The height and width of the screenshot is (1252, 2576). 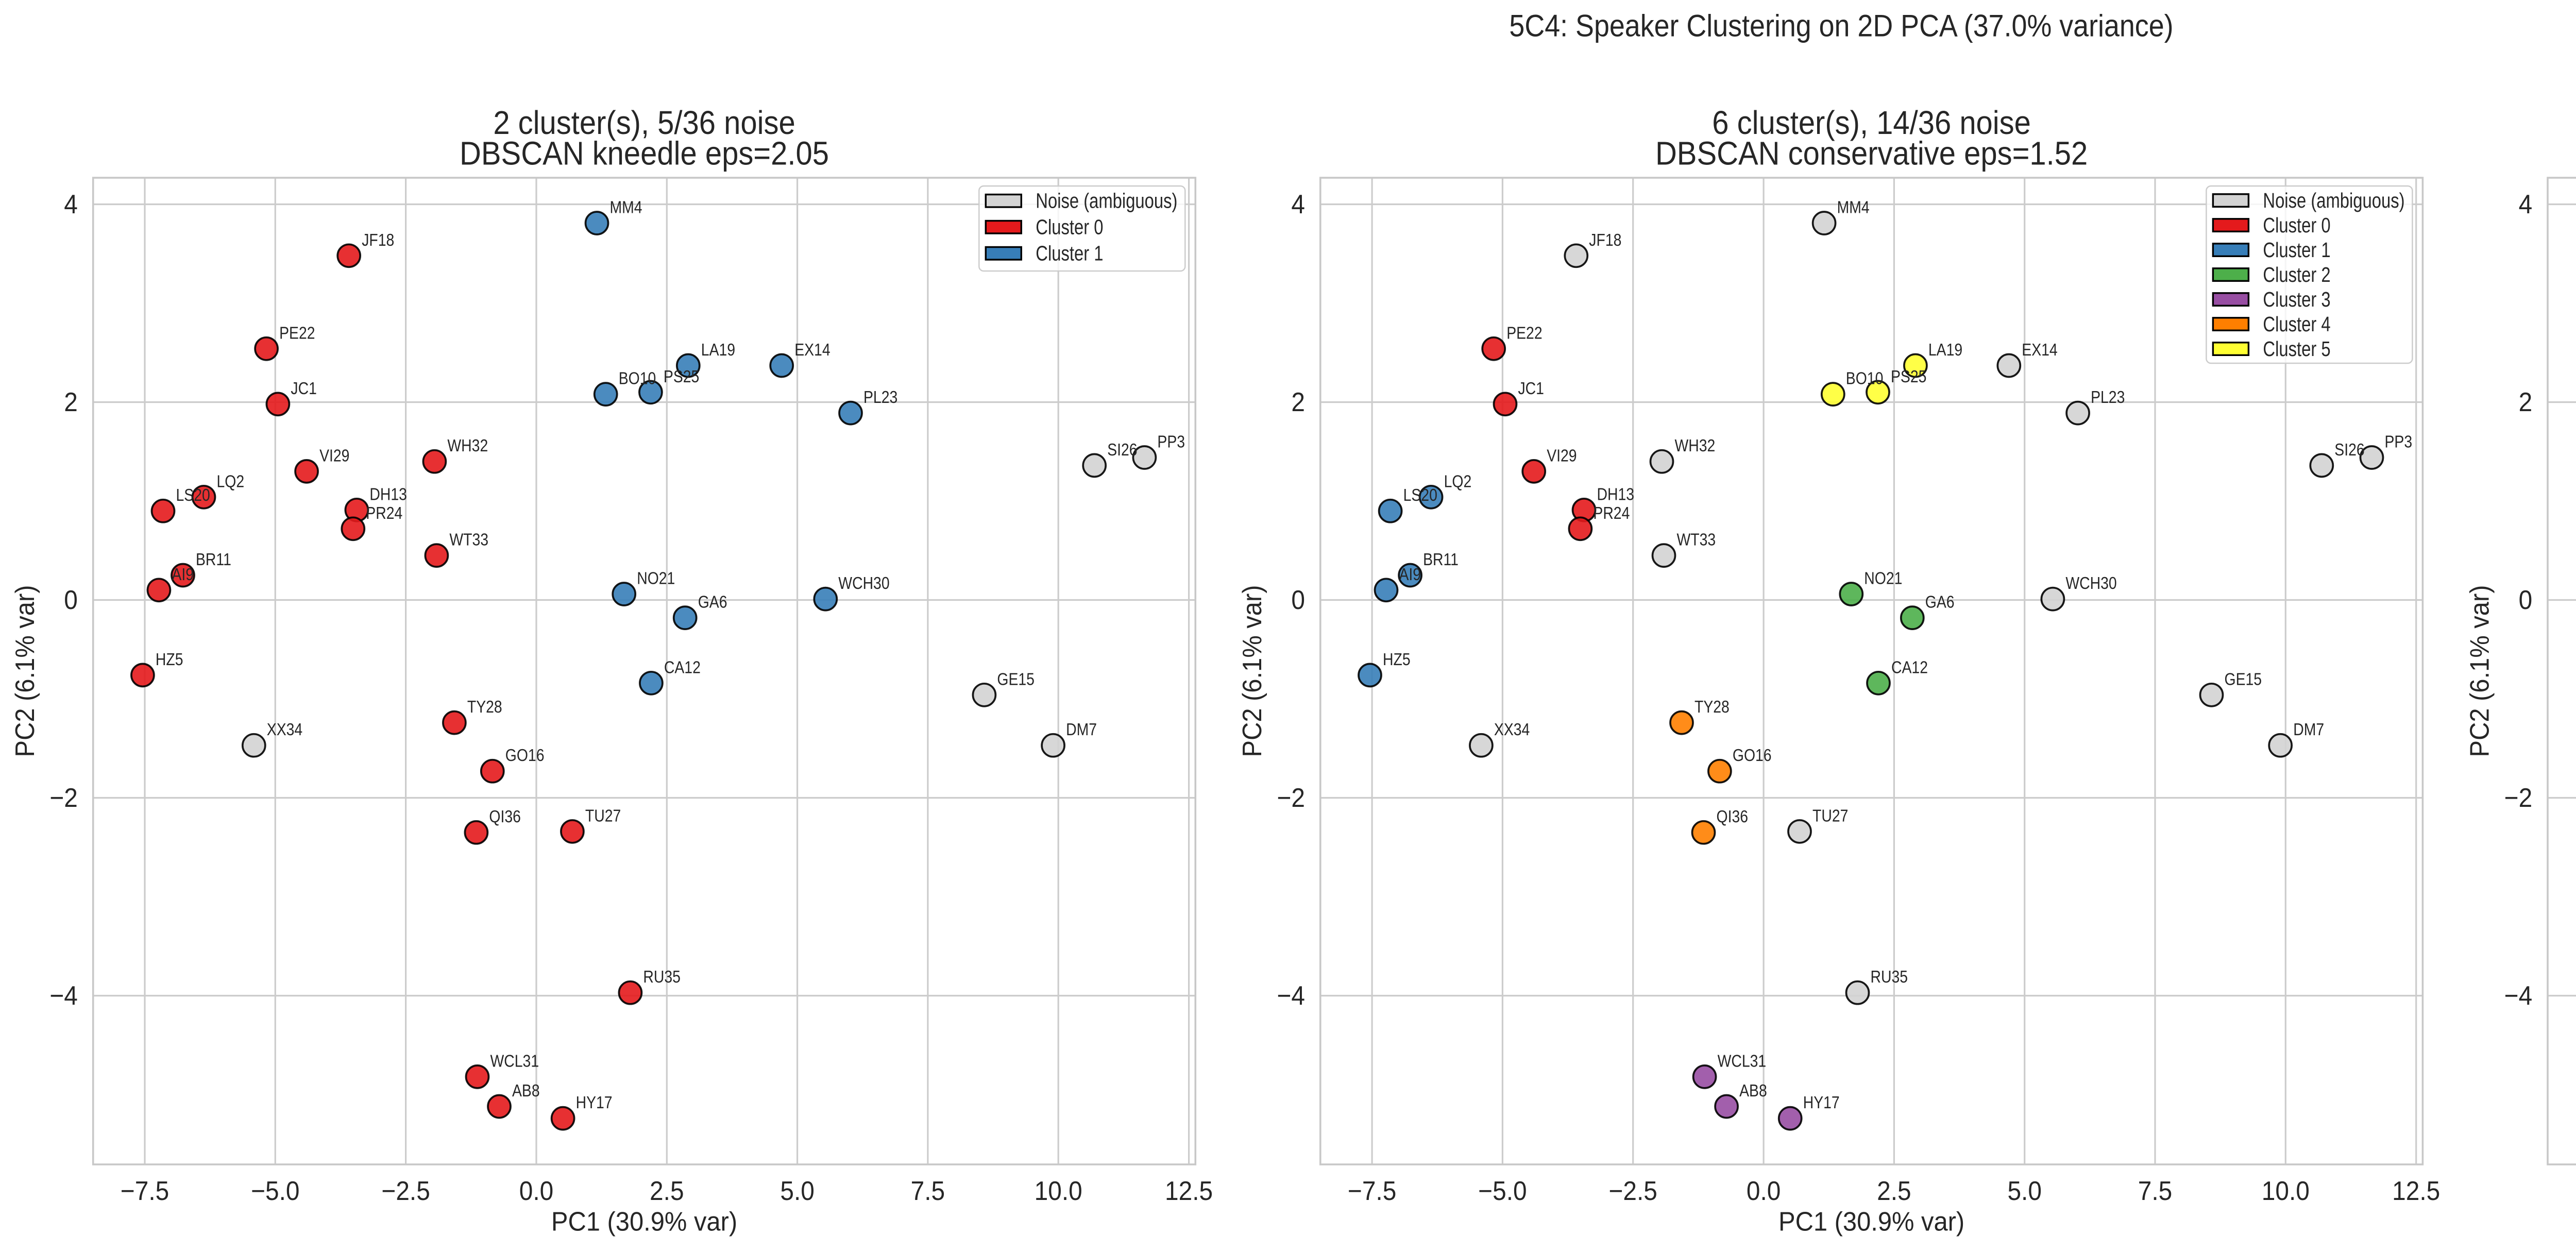 I want to click on svg-text: 6 cluster(s), 14/36 noise, so click(x=1871, y=123).